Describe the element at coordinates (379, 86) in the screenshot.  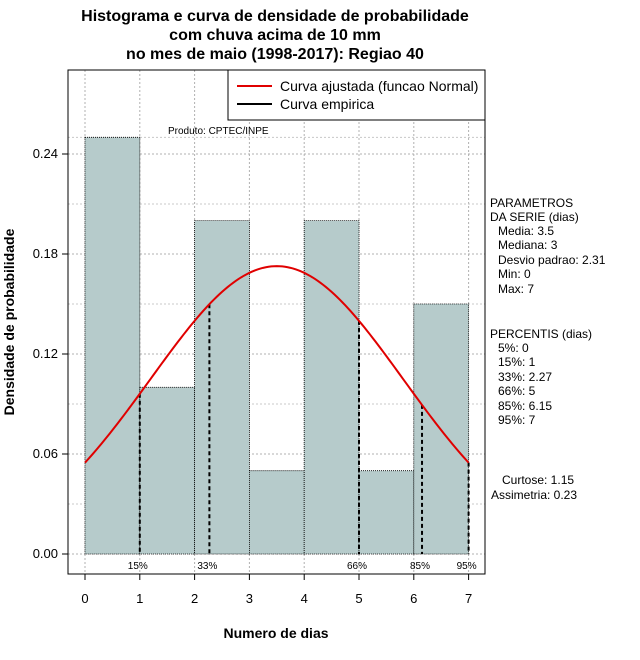
I see `legend-label-fitted: Curva ajustada (funcao Normal)` at that location.